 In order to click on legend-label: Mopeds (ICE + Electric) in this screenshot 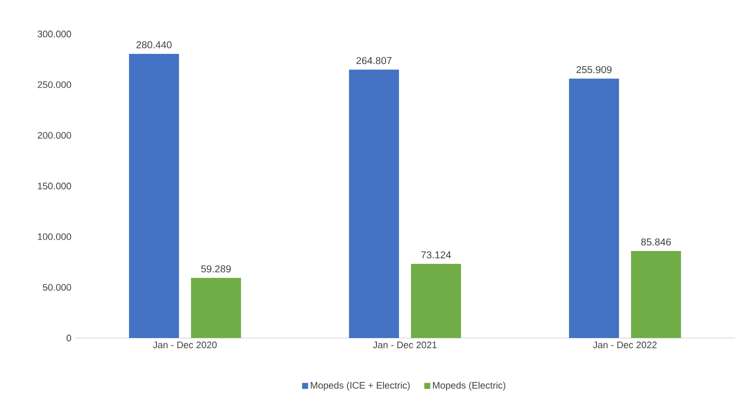, I will do `click(360, 386)`.